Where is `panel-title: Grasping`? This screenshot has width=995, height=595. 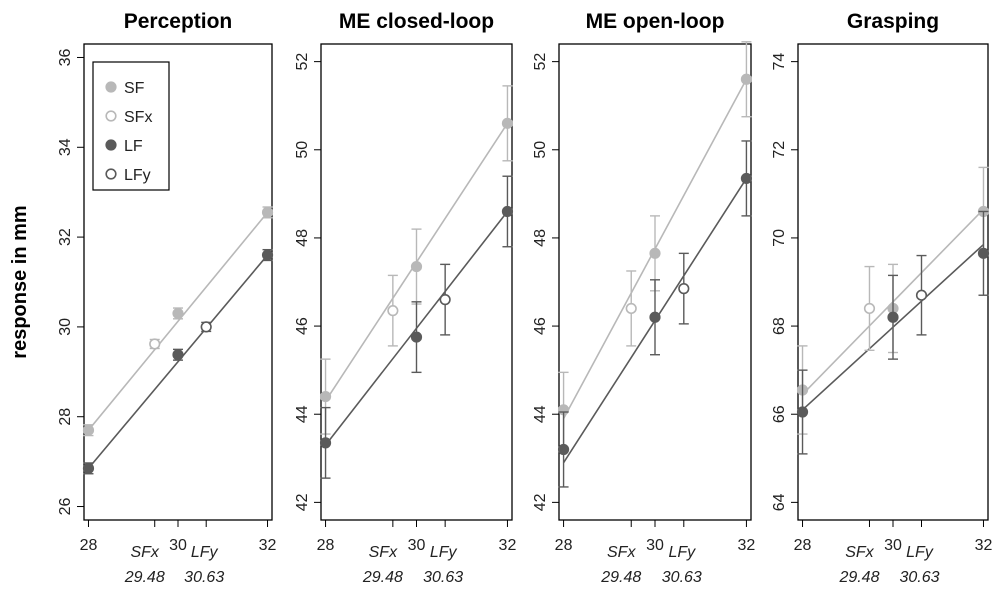
panel-title: Grasping is located at coordinates (893, 21).